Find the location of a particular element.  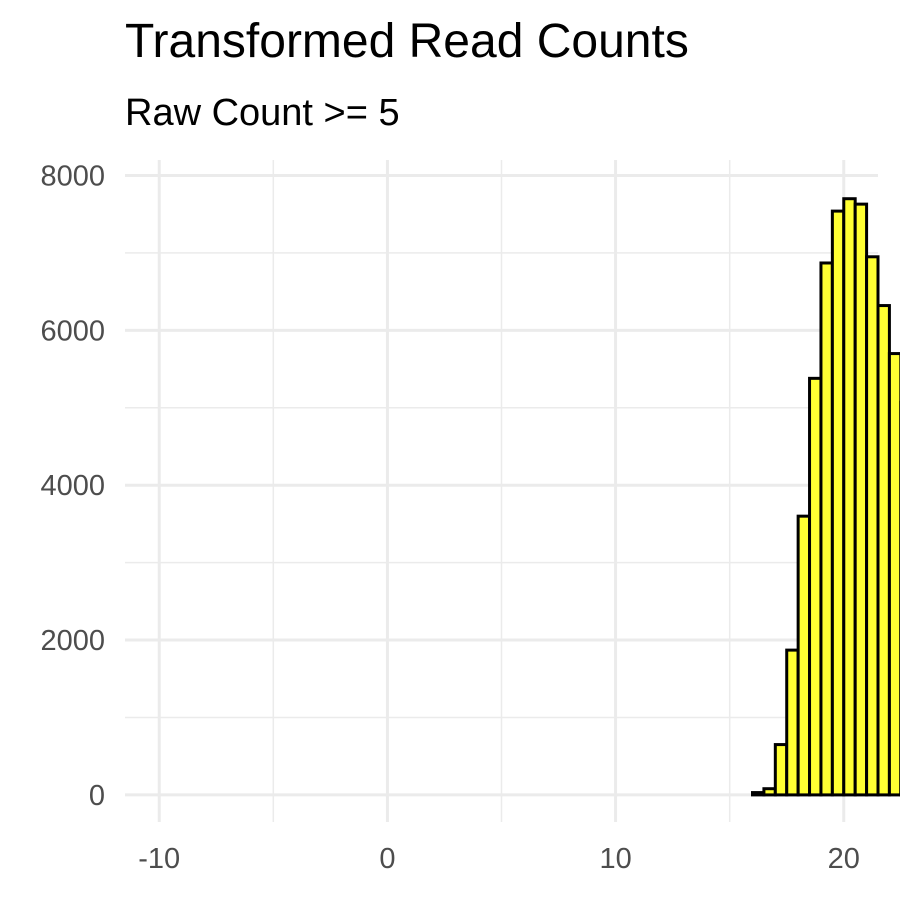

y-tick-label: 8000 is located at coordinates (72, 176).